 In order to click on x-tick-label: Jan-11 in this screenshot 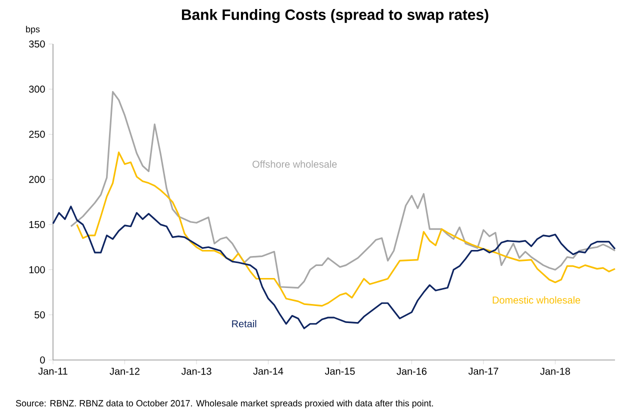, I will do `click(53, 371)`.